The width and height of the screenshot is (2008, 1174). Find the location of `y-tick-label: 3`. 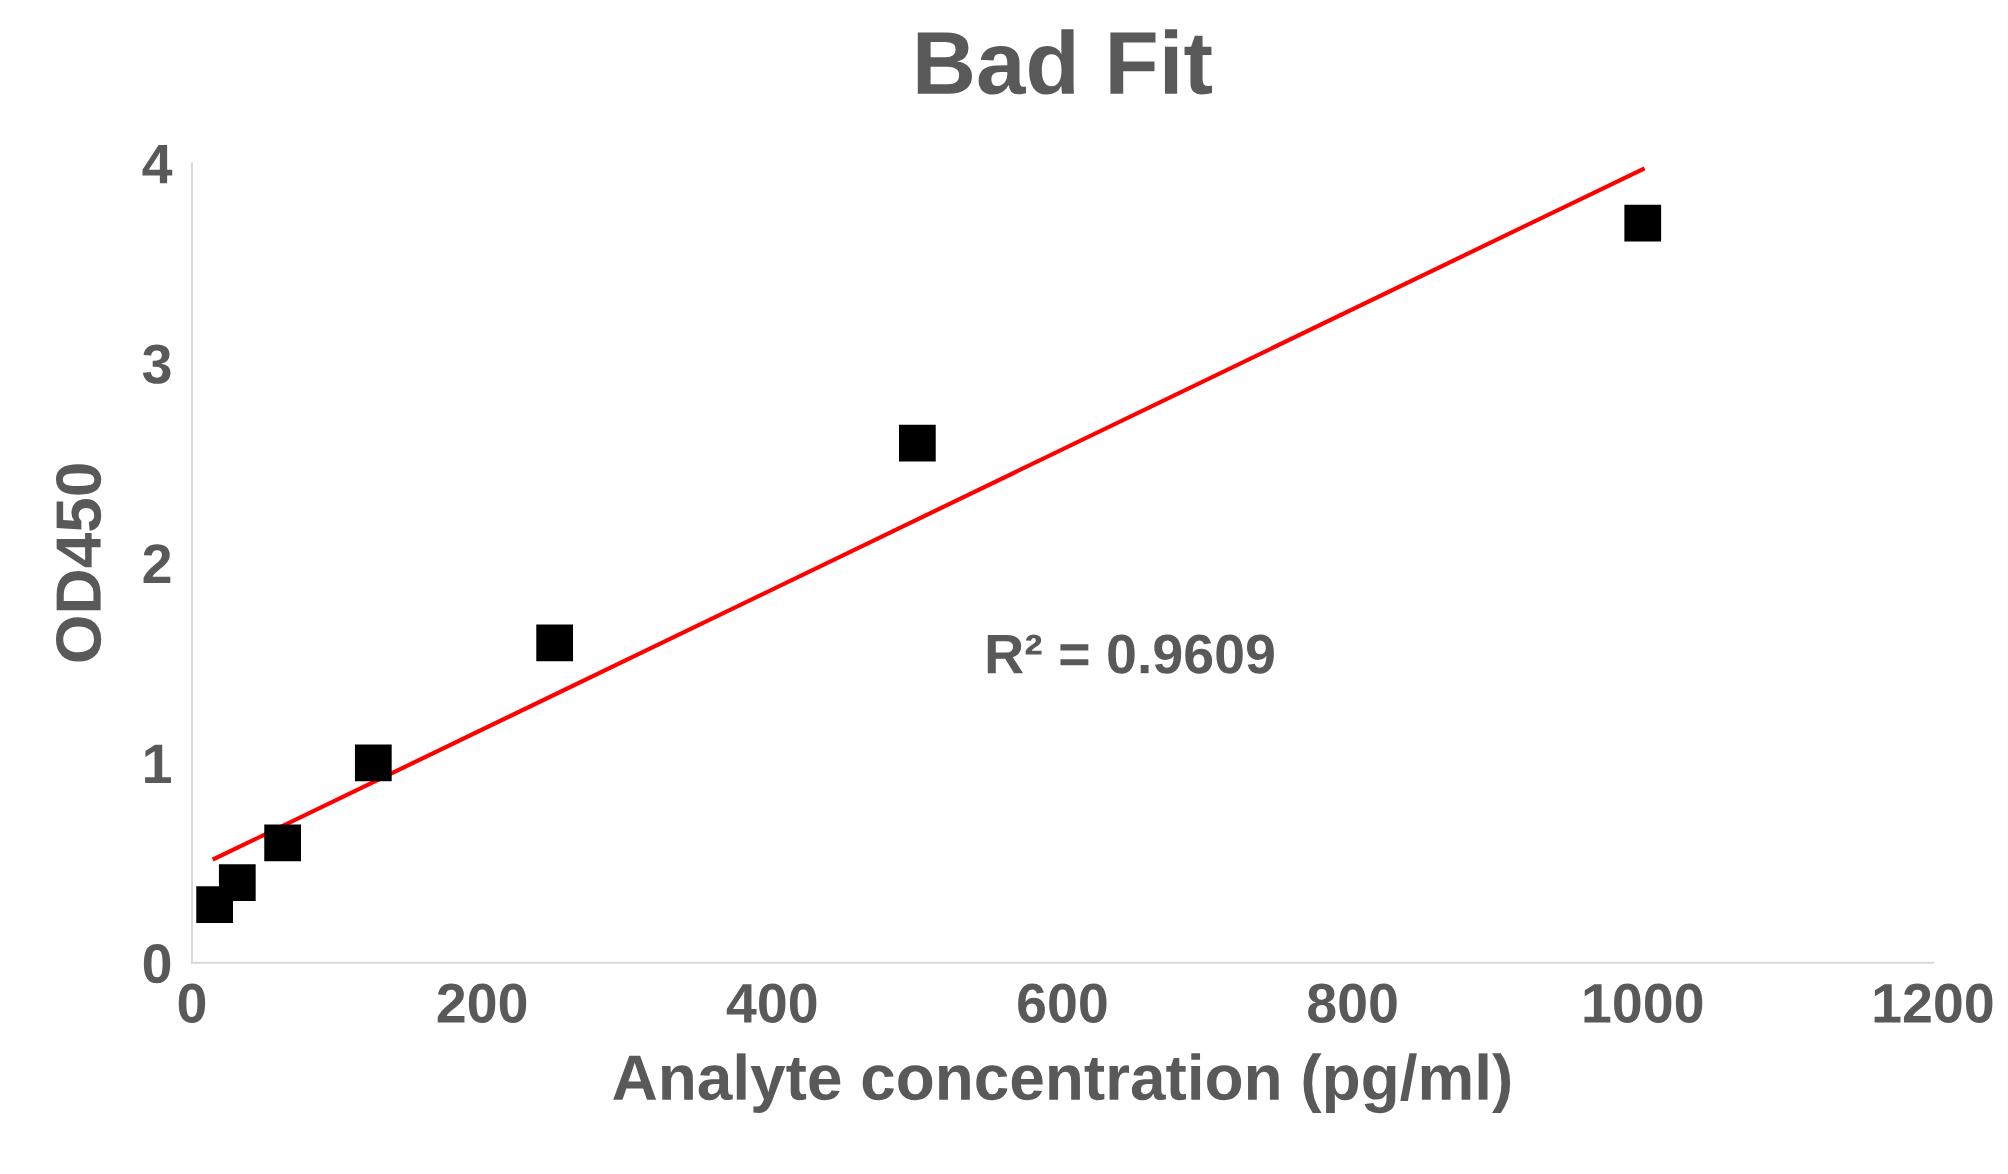

y-tick-label: 3 is located at coordinates (156, 364).